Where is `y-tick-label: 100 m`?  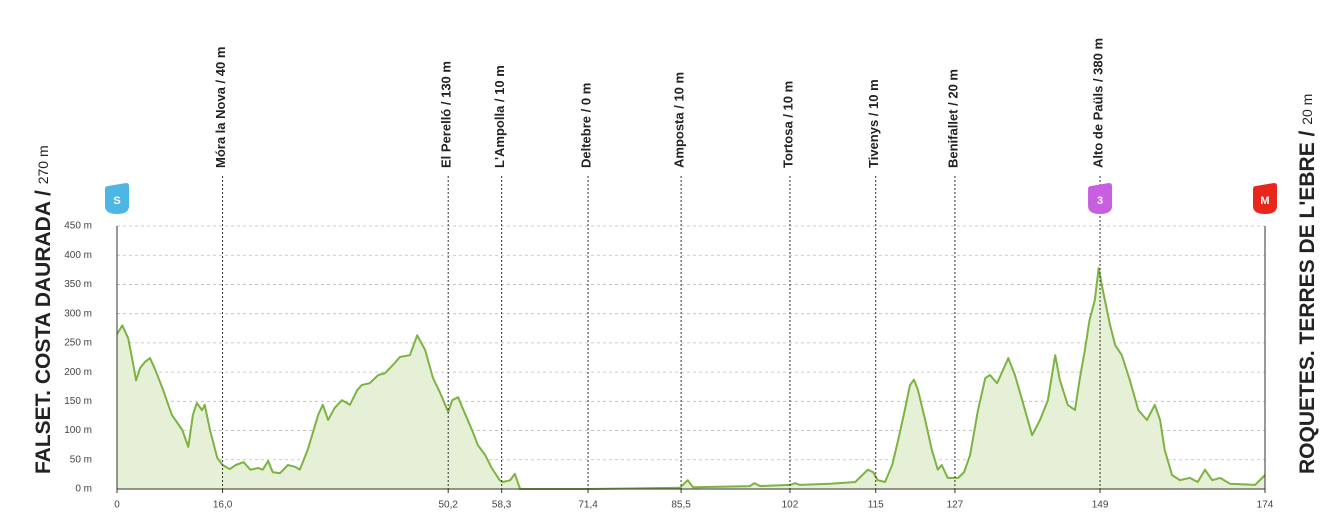 y-tick-label: 100 m is located at coordinates (78, 430).